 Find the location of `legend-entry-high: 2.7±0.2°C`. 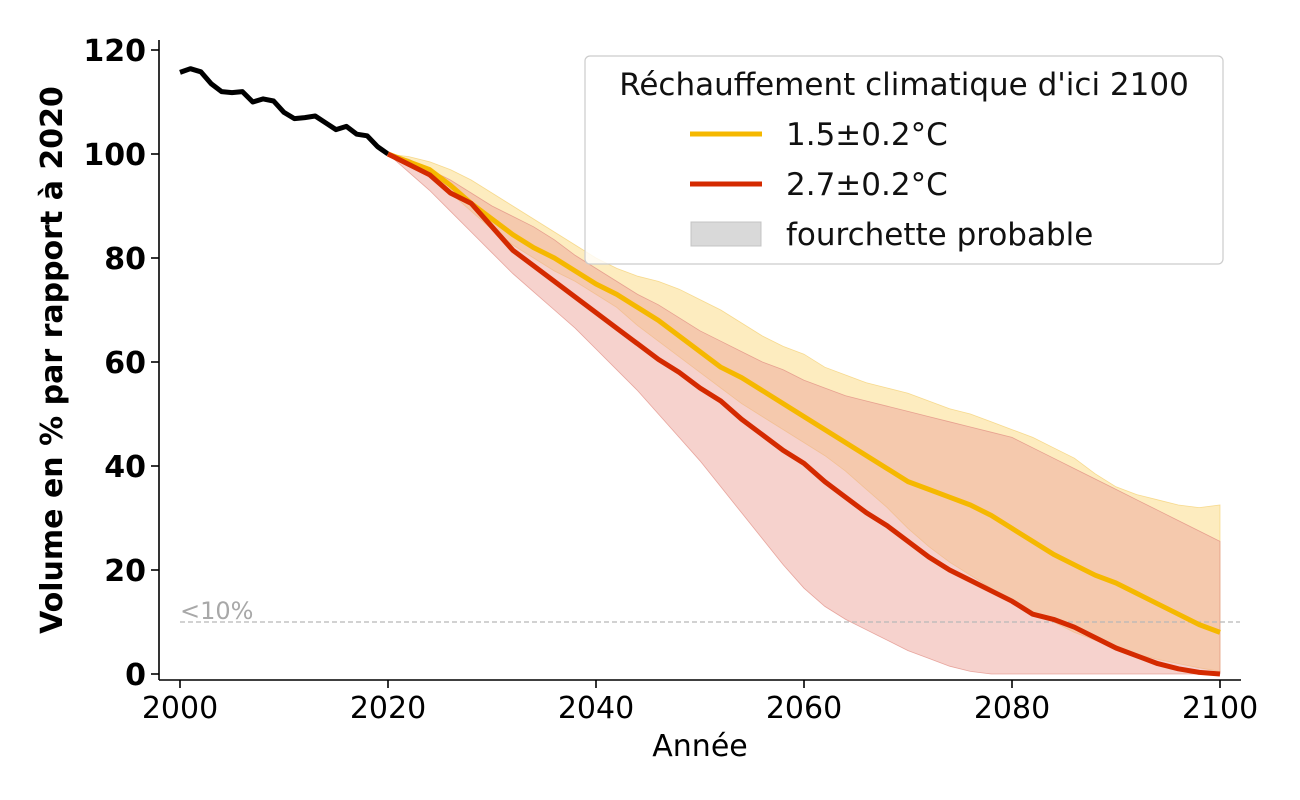

legend-entry-high: 2.7±0.2°C is located at coordinates (867, 185).